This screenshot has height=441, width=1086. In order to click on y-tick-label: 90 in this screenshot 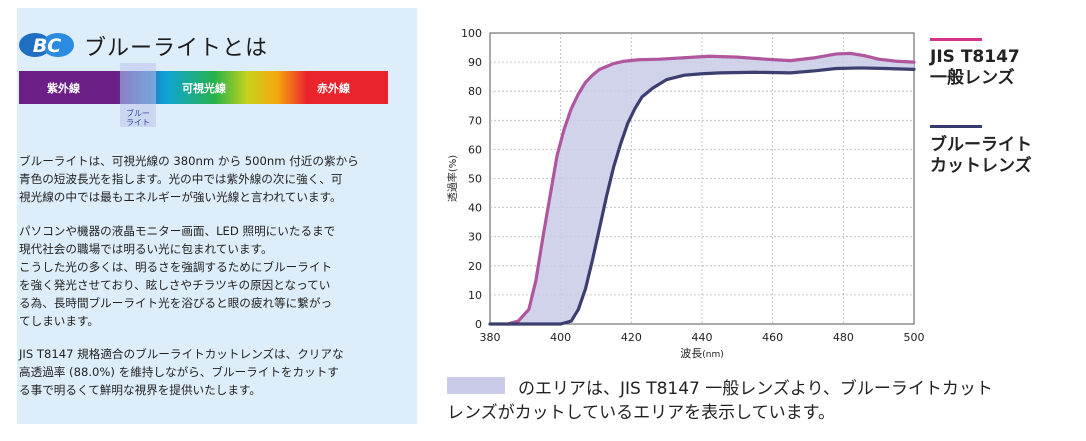, I will do `click(475, 62)`.